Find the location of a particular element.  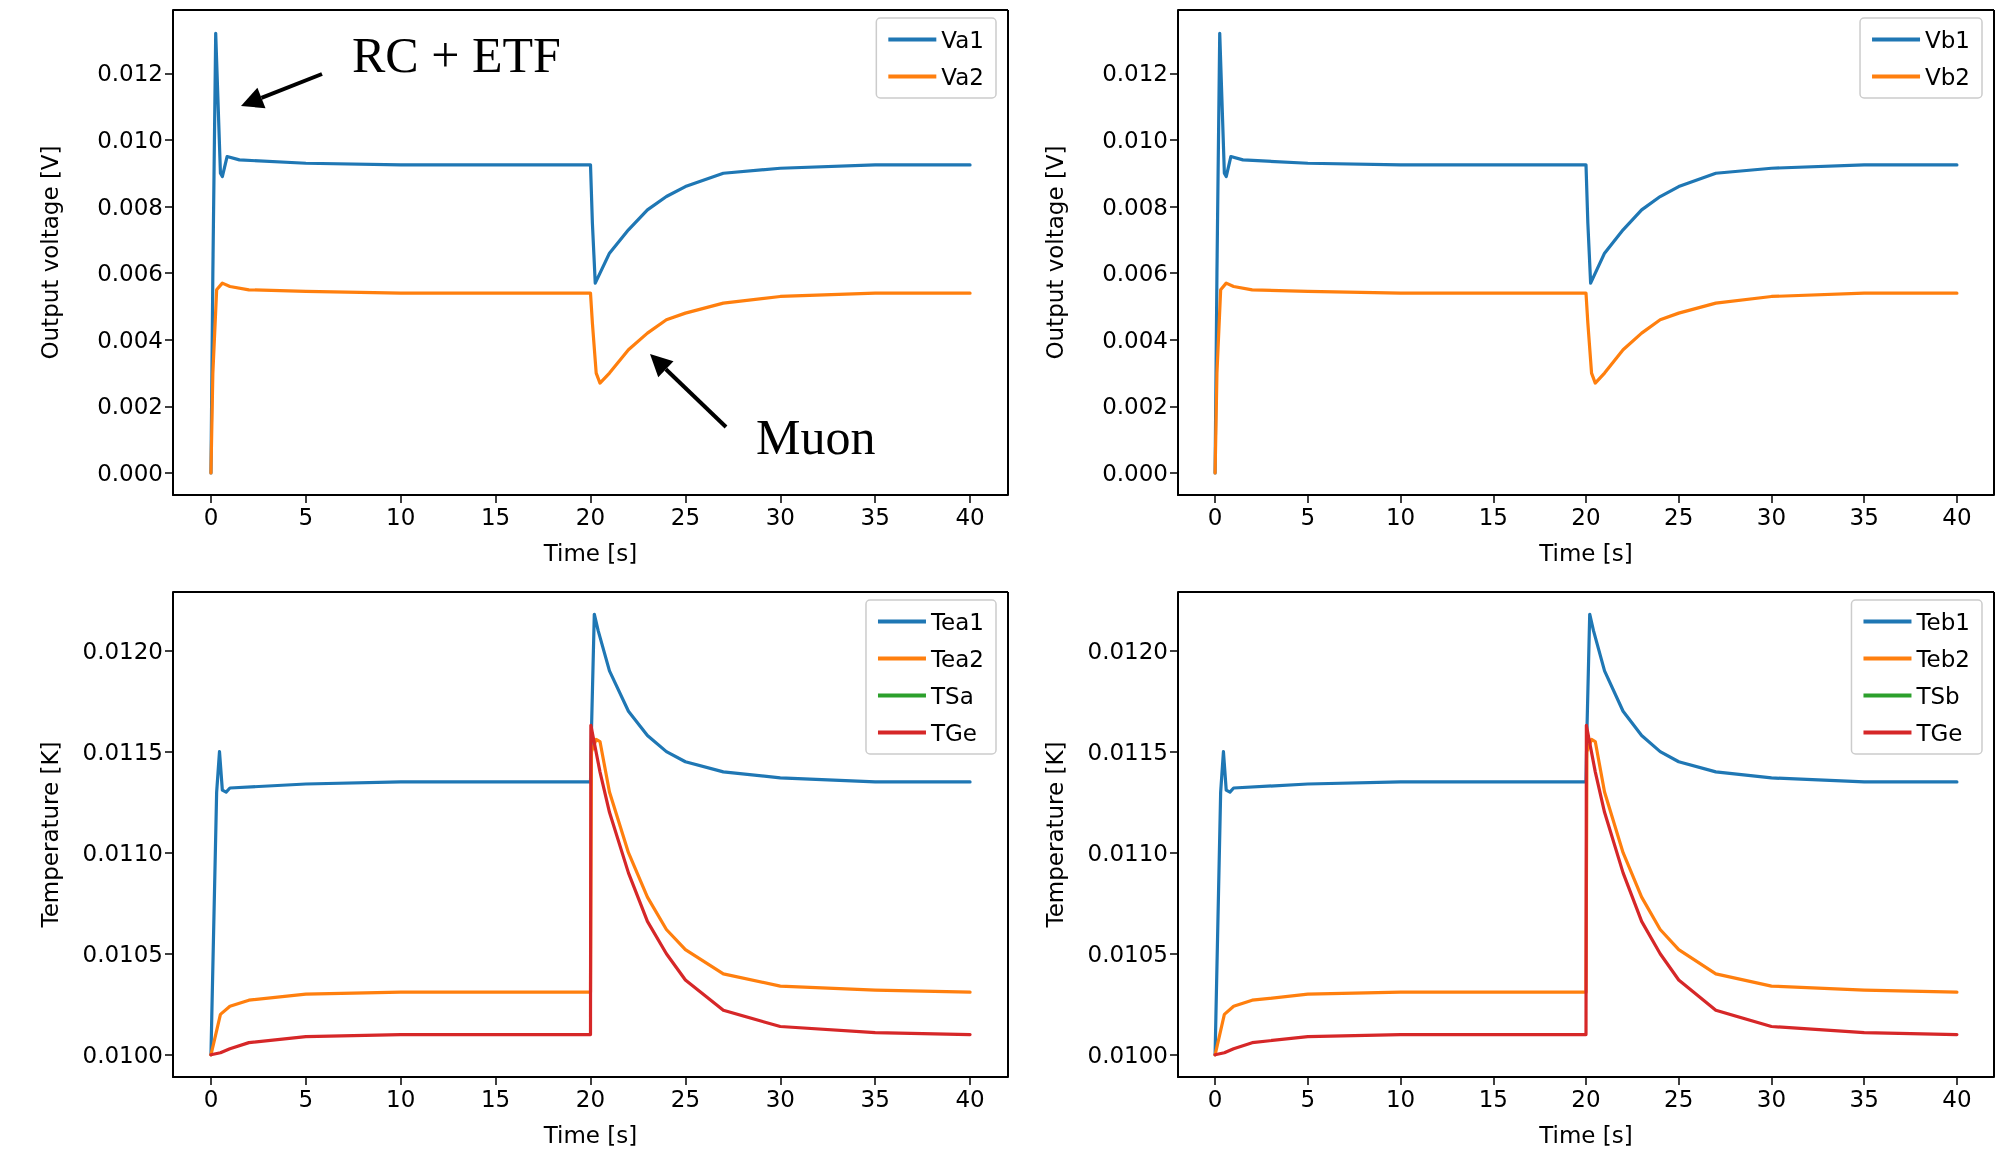

annotation: Muon is located at coordinates (816, 437).